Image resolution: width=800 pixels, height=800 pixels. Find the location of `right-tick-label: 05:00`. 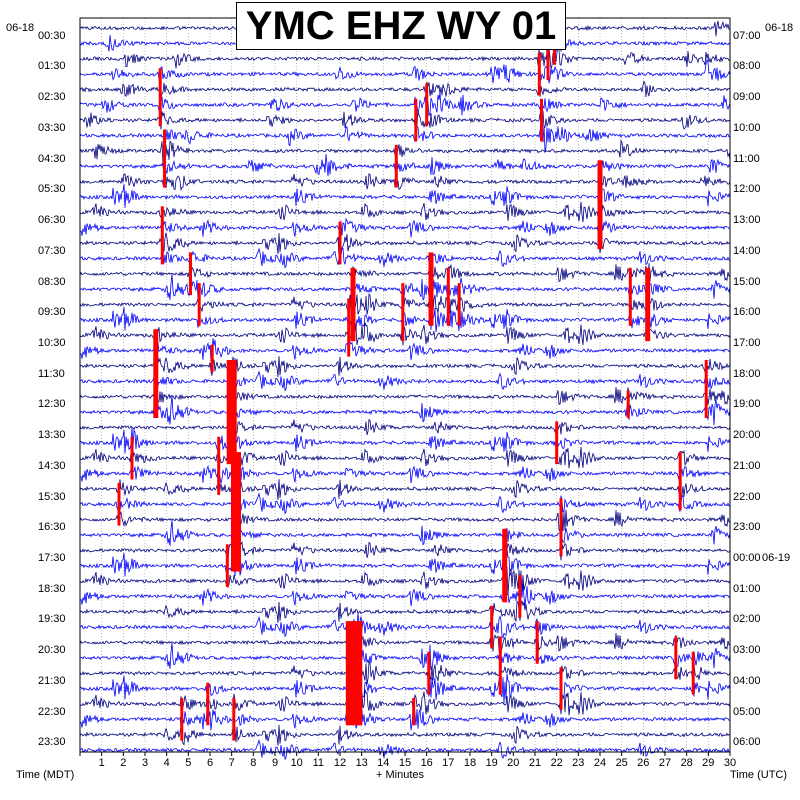

right-tick-label: 05:00 is located at coordinates (747, 711).